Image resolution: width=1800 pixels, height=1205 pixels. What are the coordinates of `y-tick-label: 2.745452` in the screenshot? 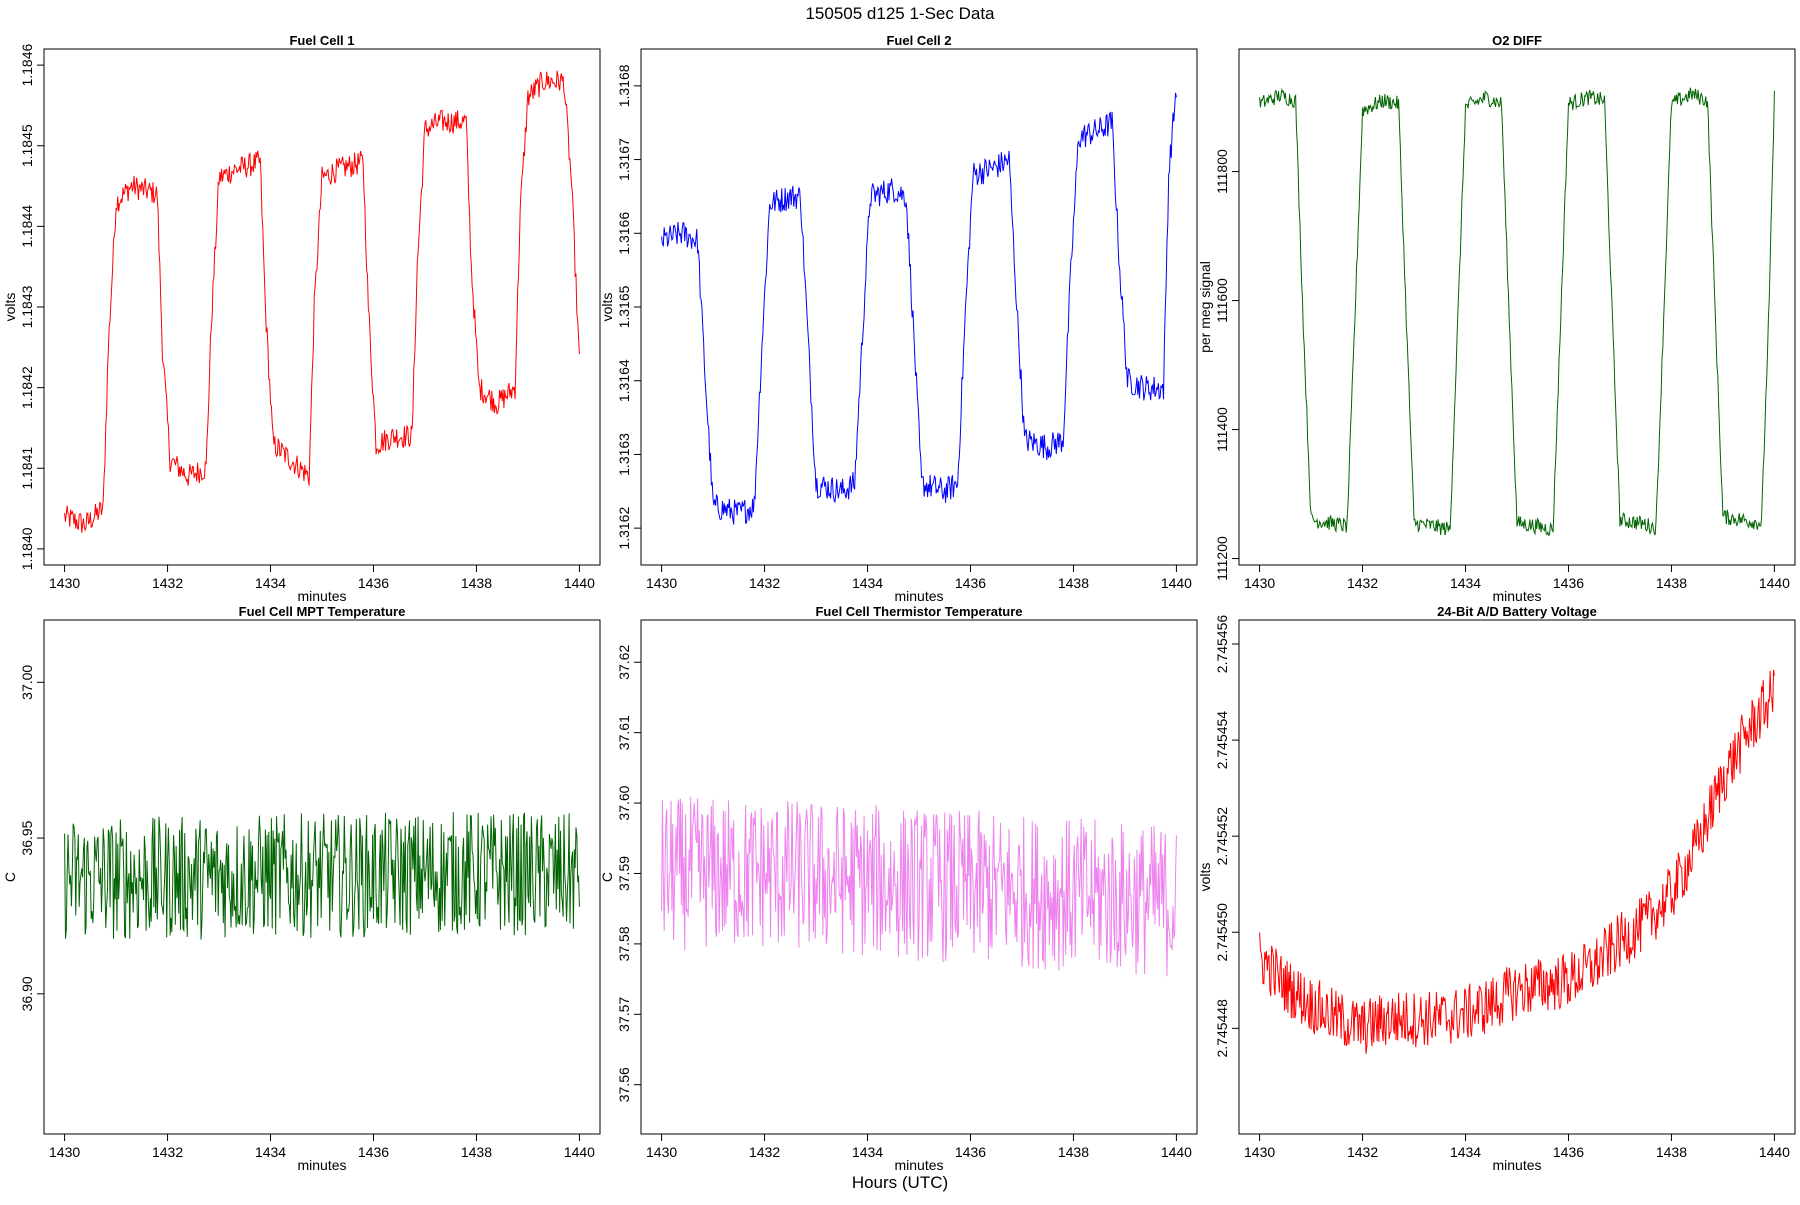 It's located at (1222, 836).